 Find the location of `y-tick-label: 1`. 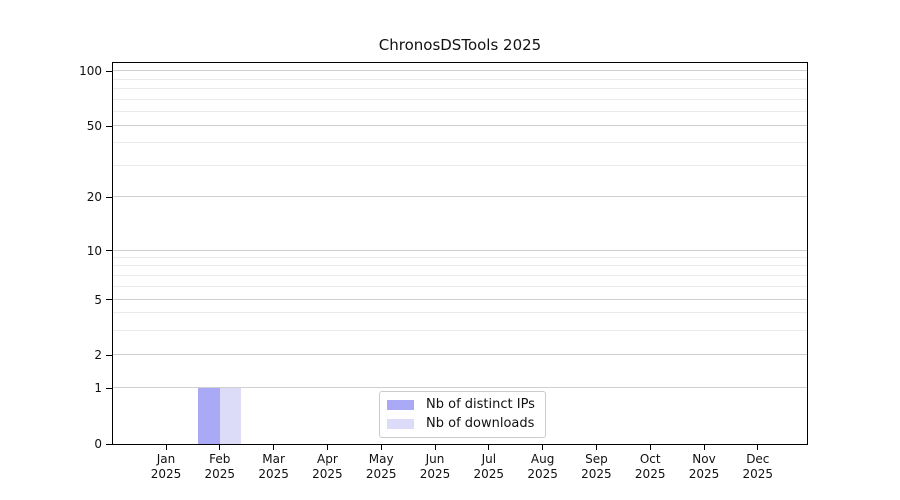

y-tick-label: 1 is located at coordinates (98, 388).